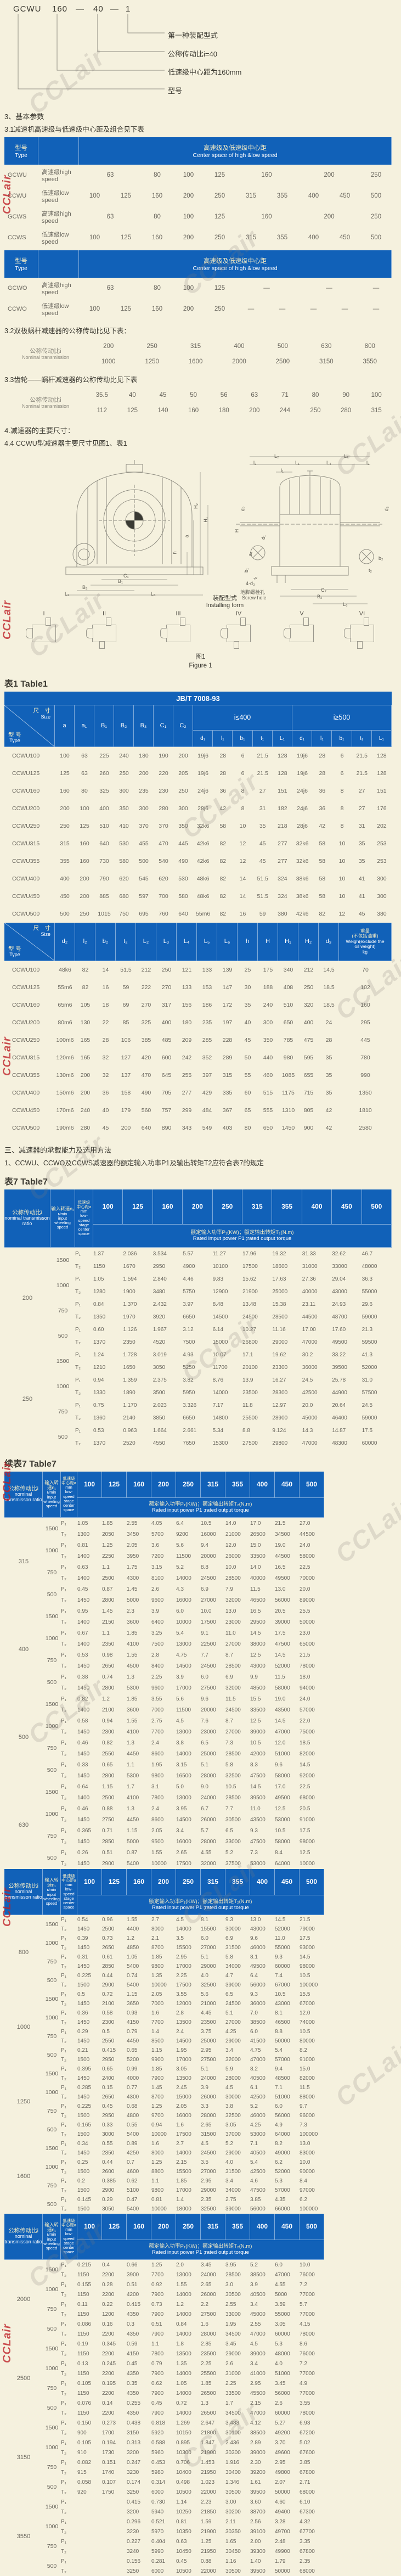 This screenshot has width=401, height=2576. What do you see at coordinates (208, 2334) in the screenshot?
I see `value-cell: 28000` at bounding box center [208, 2334].